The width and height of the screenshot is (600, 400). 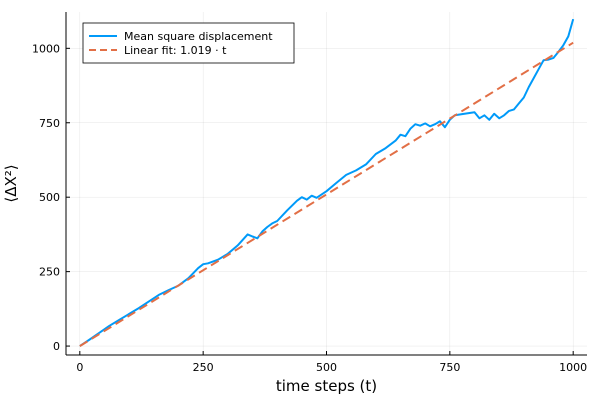 I want to click on y-tick-label: 250, so click(x=49, y=272).